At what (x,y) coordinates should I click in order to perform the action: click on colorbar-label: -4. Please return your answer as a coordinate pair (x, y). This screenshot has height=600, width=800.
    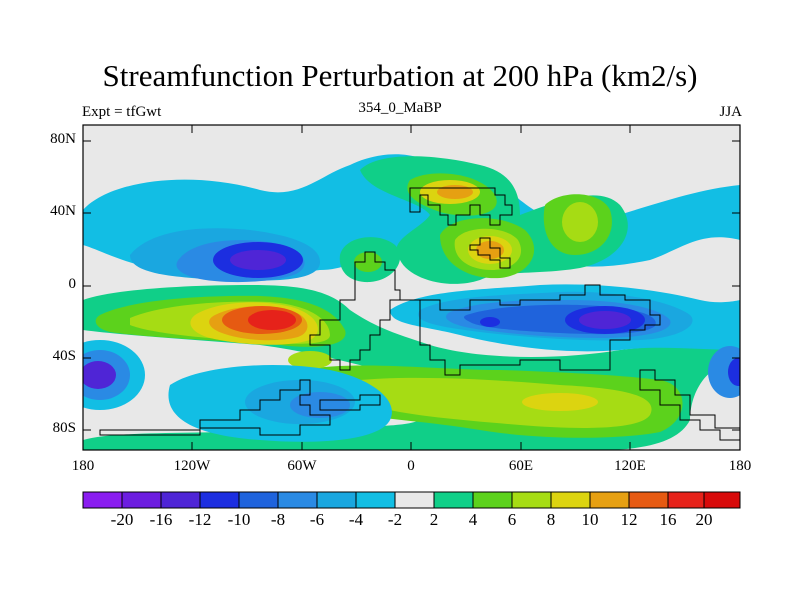
    Looking at the image, I should click on (356, 519).